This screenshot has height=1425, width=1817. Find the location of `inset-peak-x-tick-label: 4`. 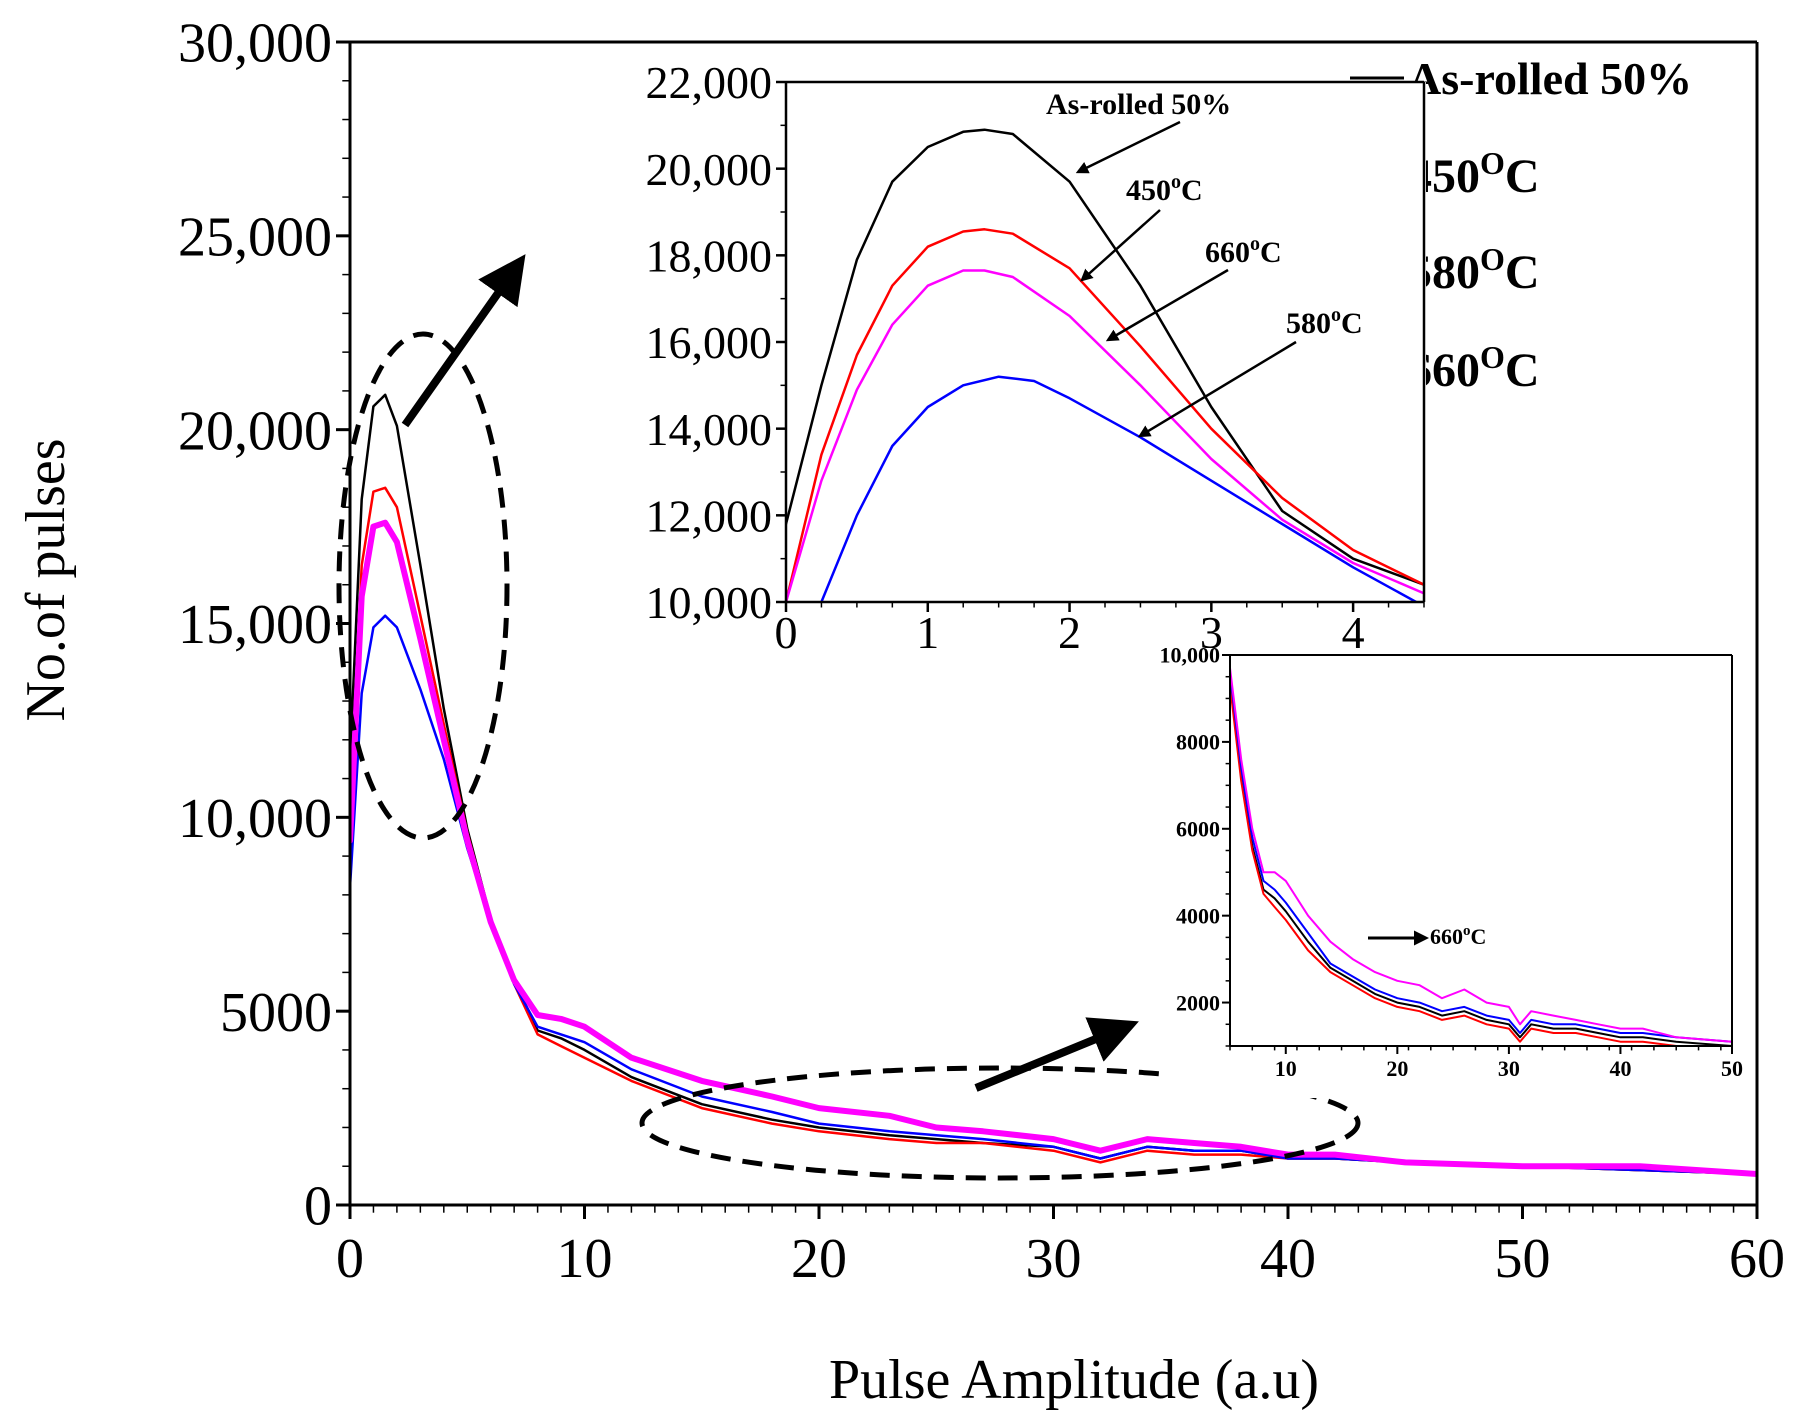

inset-peak-x-tick-label: 4 is located at coordinates (1353, 632).